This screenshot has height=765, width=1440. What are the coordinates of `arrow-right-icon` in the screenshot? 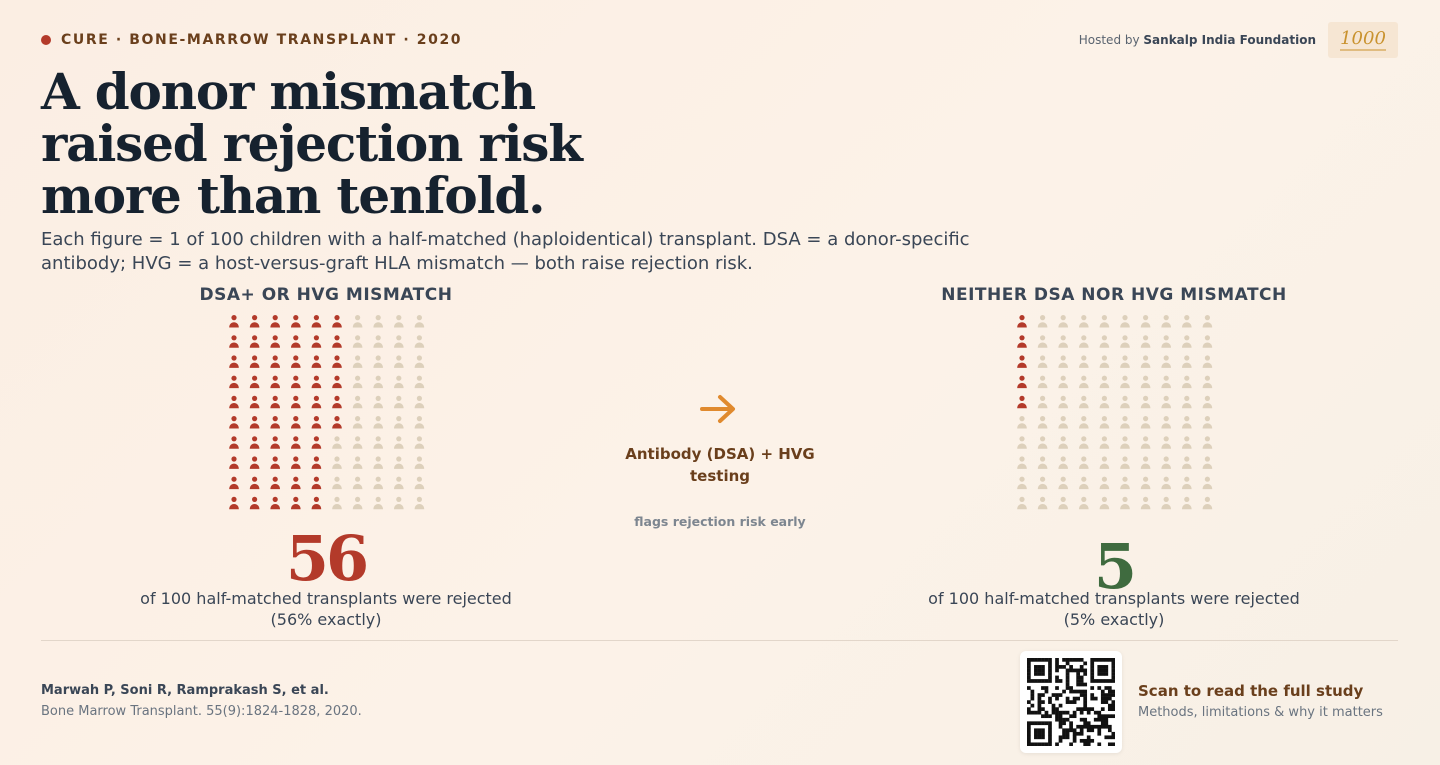 It's located at (717, 409).